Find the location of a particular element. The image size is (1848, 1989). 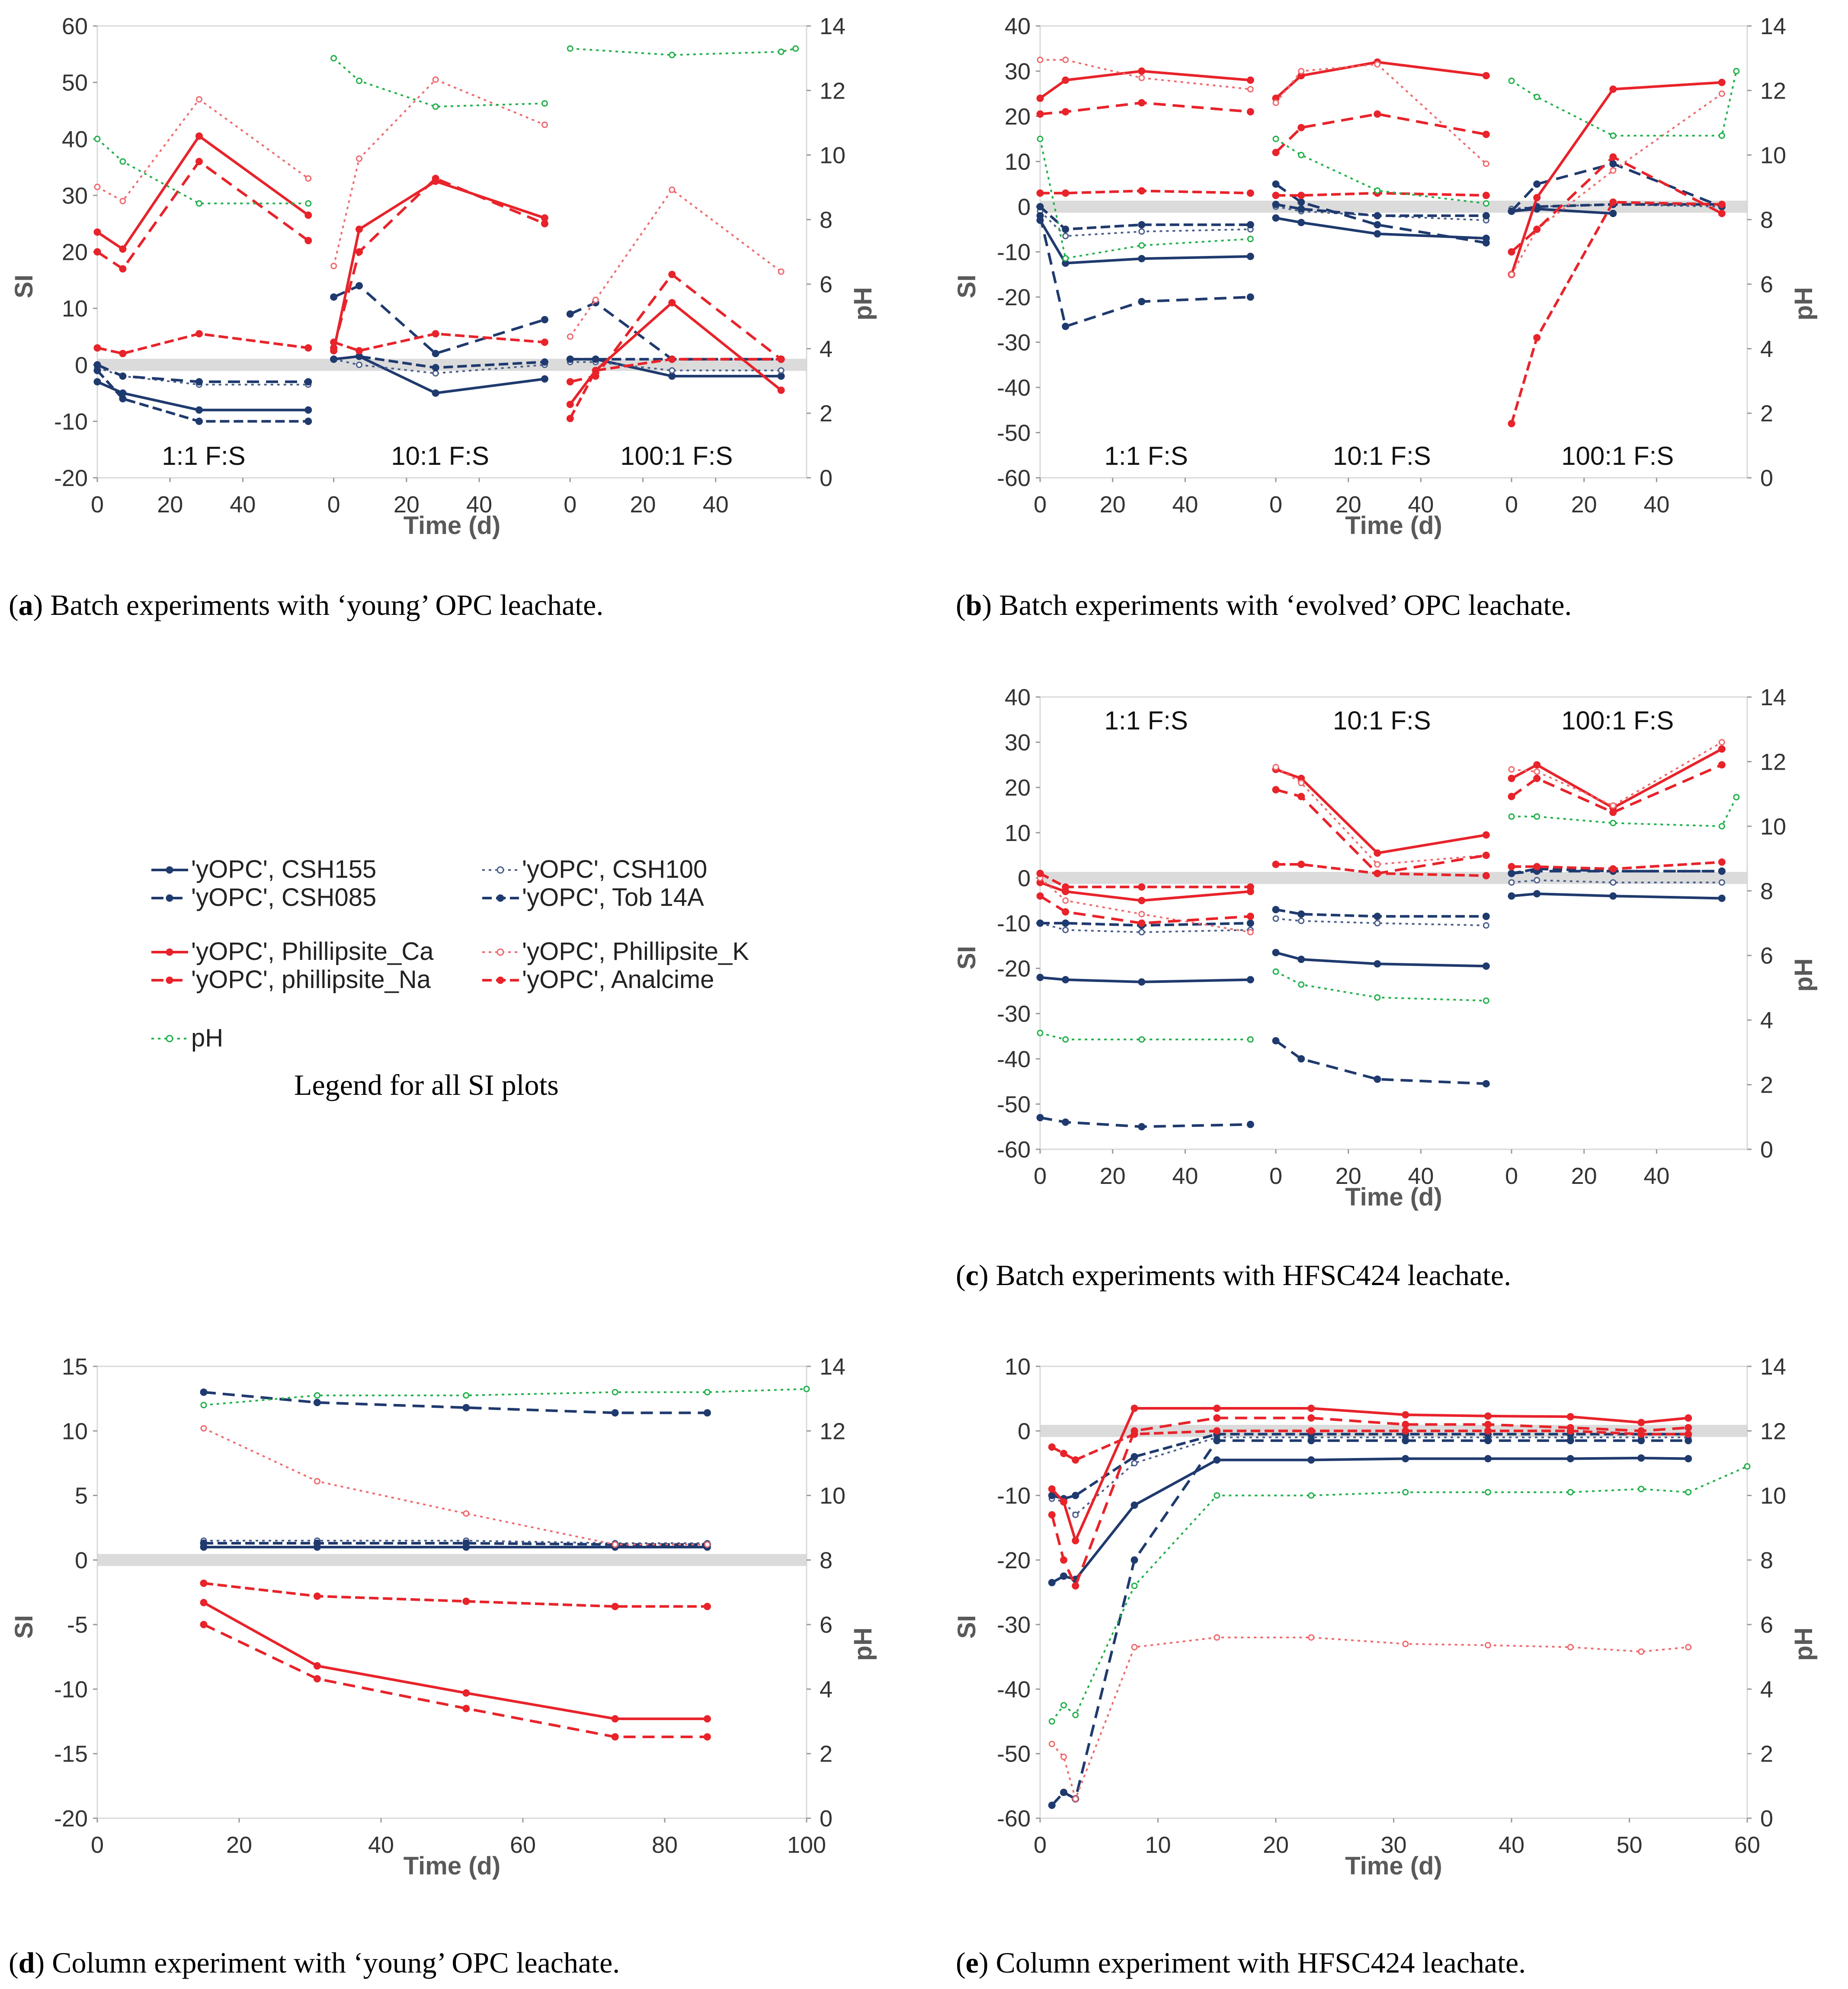

legend-marker is located at coordinates (500, 952).